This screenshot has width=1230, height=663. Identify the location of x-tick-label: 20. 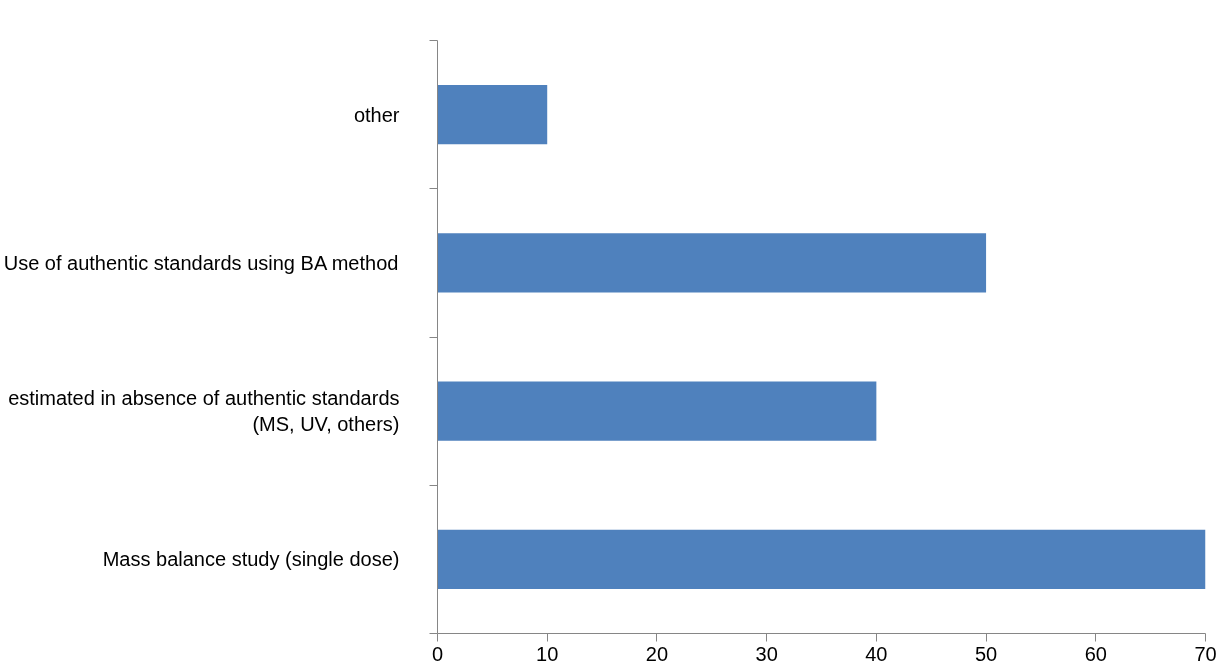
(657, 652).